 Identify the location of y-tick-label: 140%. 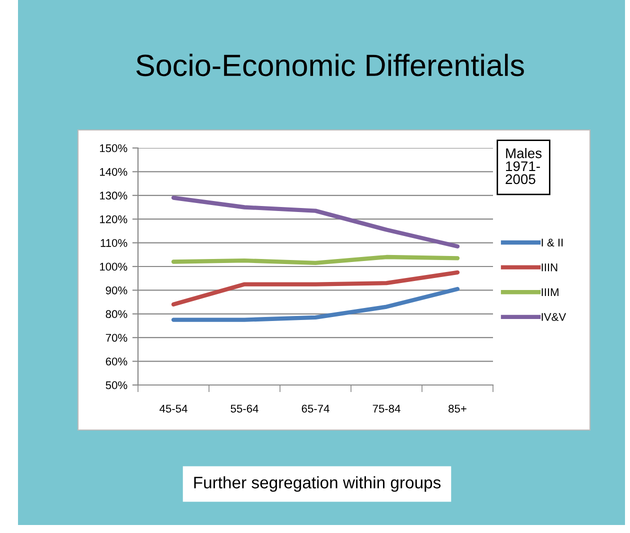
(114, 172).